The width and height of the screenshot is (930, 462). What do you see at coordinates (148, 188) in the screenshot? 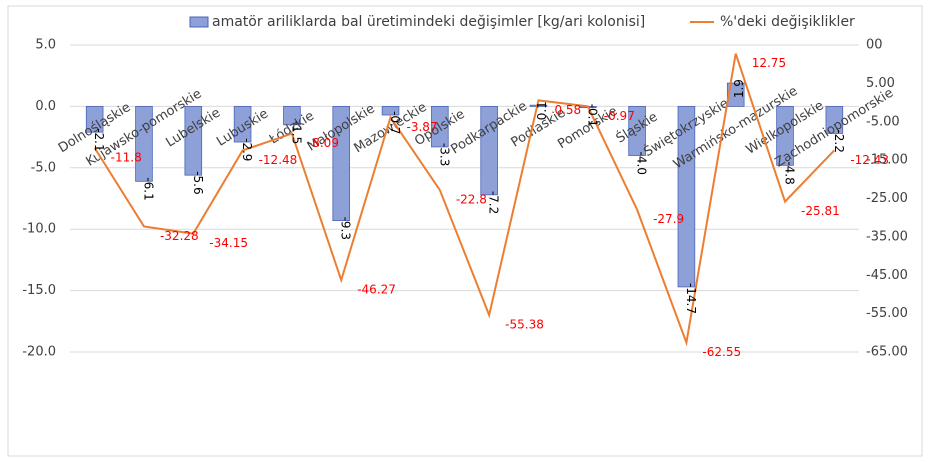
I see `bar-value-label: -6.1` at bounding box center [148, 188].